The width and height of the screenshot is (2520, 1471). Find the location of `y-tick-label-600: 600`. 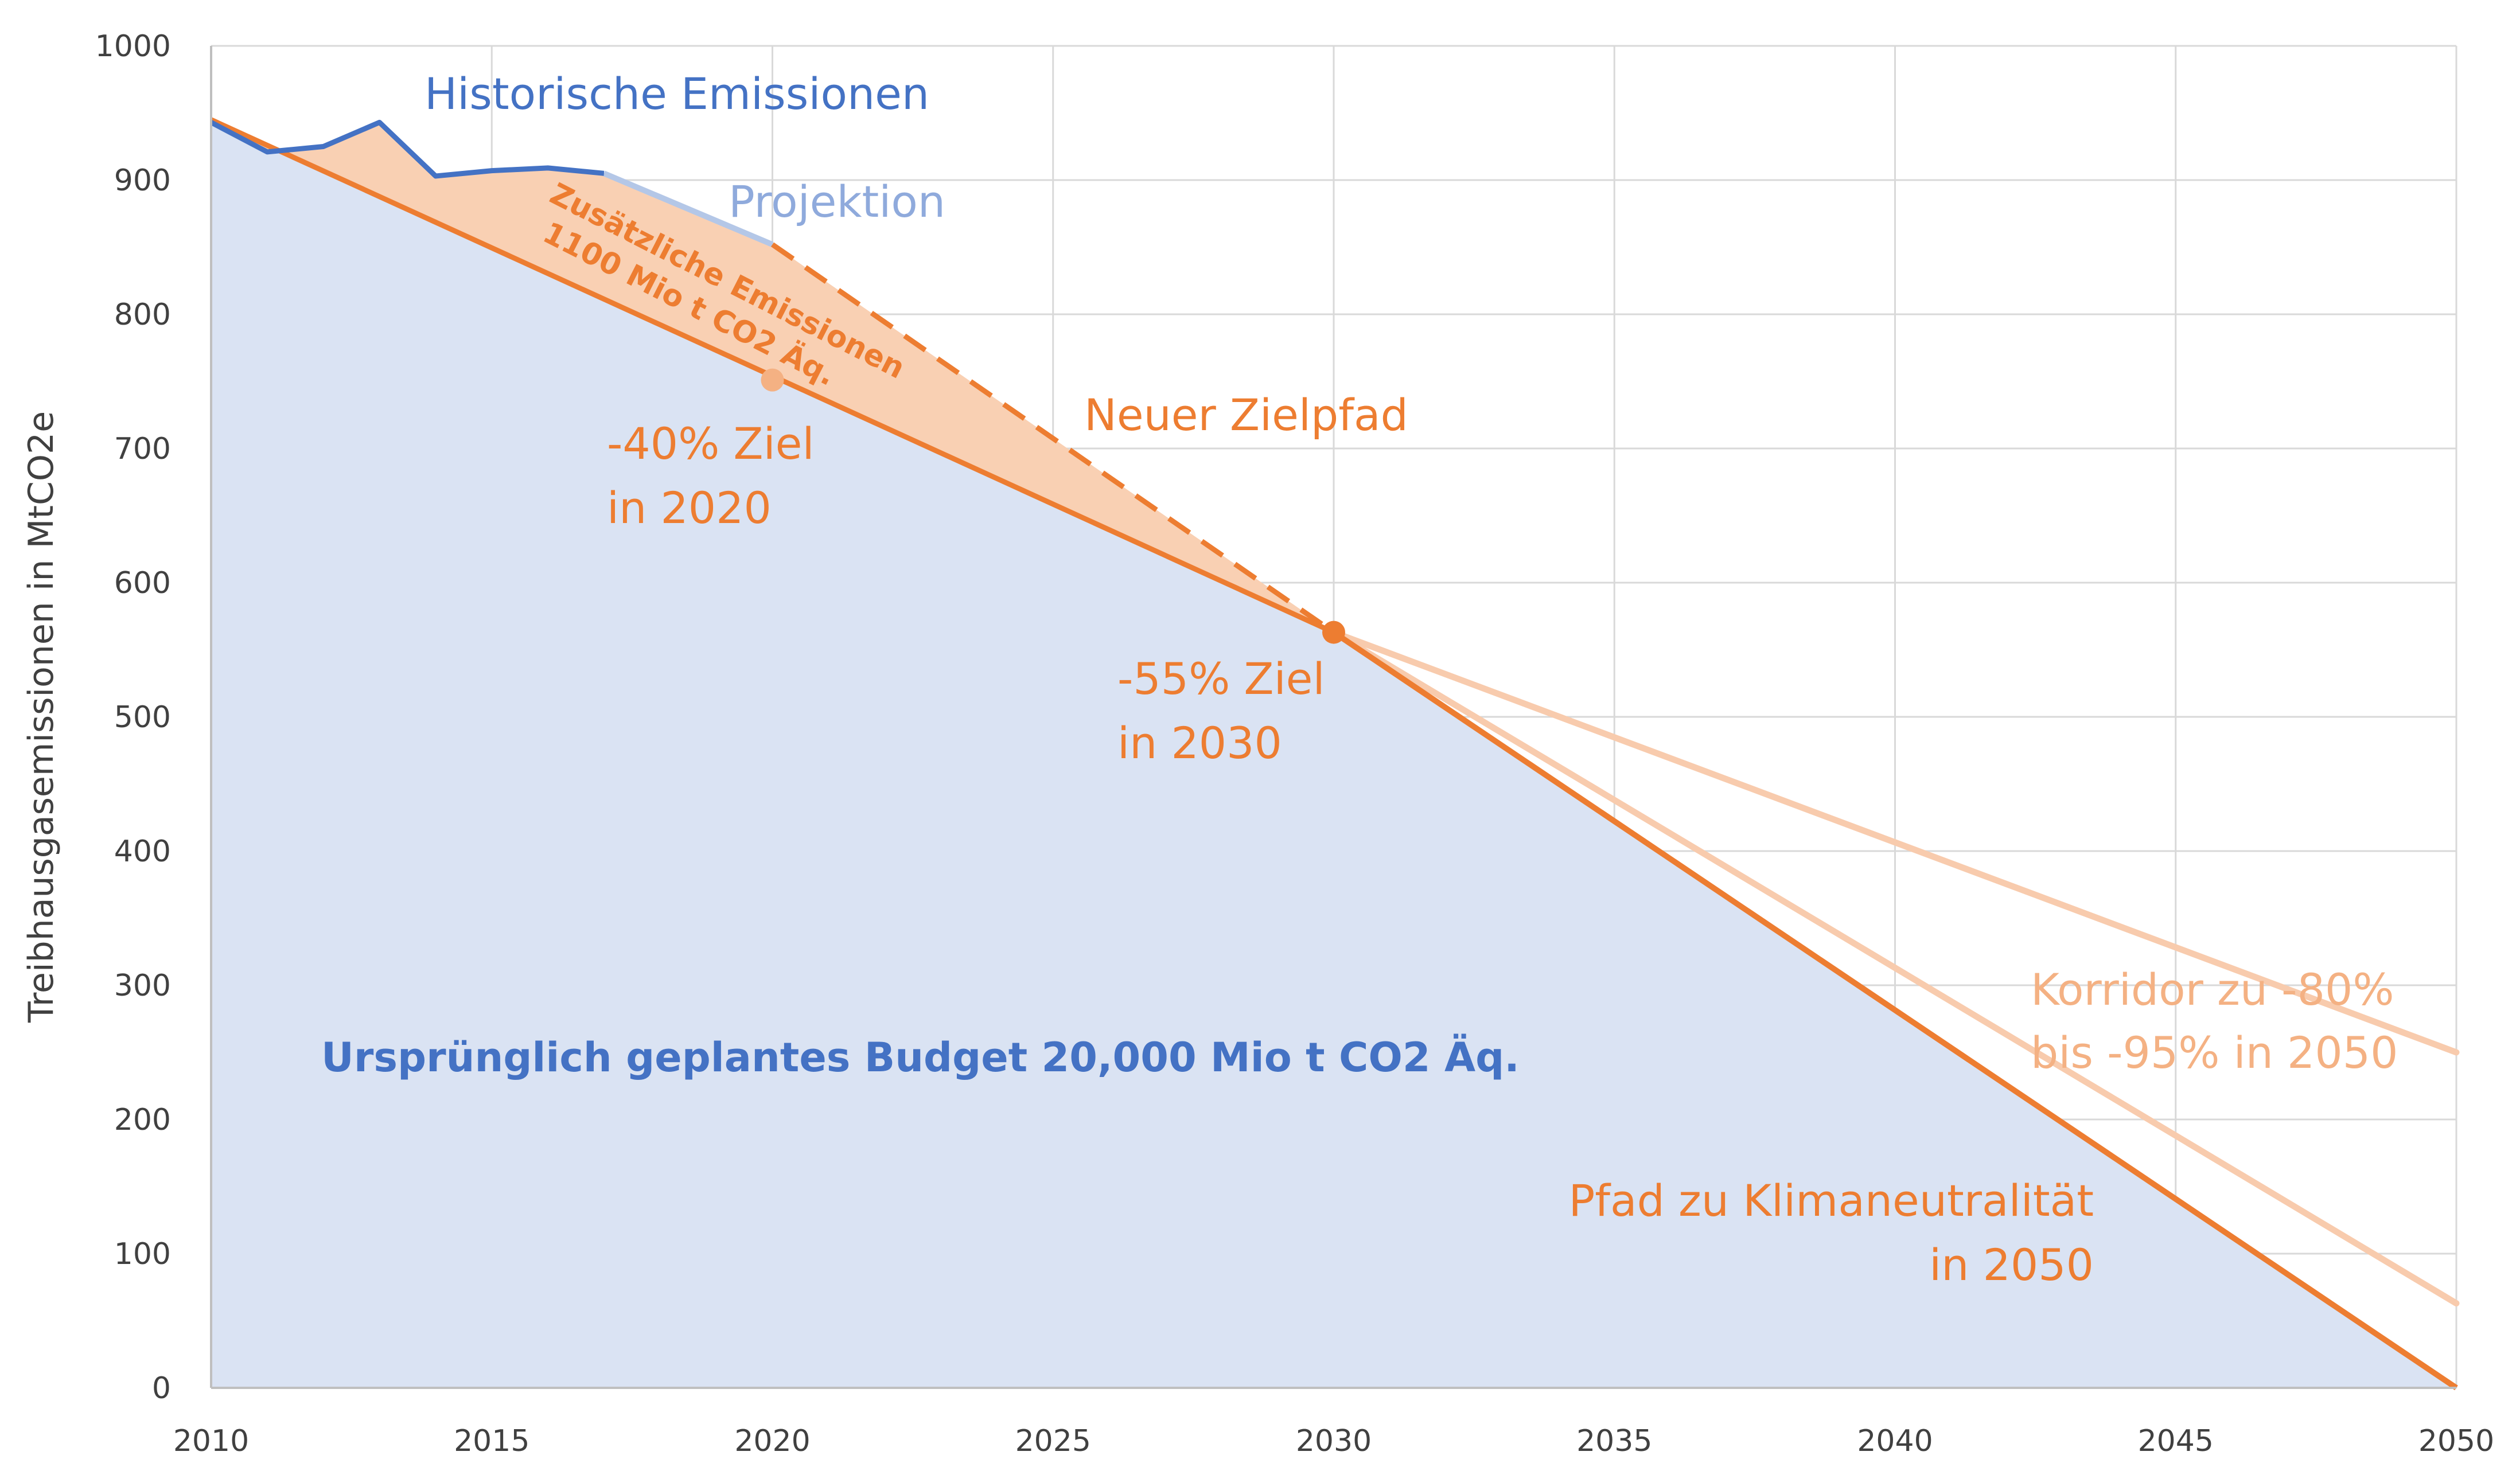

y-tick-label-600: 600 is located at coordinates (142, 583).